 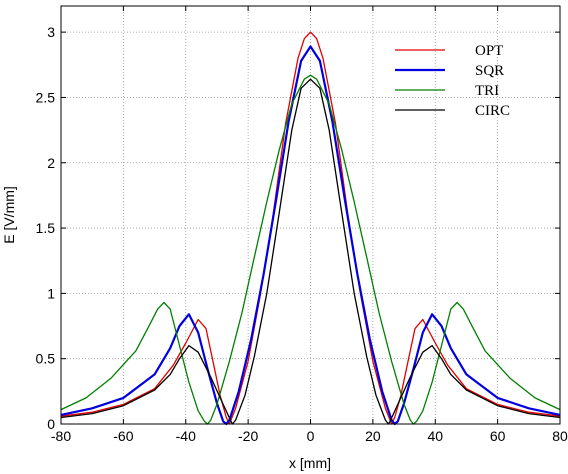 I want to click on y-tick-label: 2.5, so click(x=46, y=97).